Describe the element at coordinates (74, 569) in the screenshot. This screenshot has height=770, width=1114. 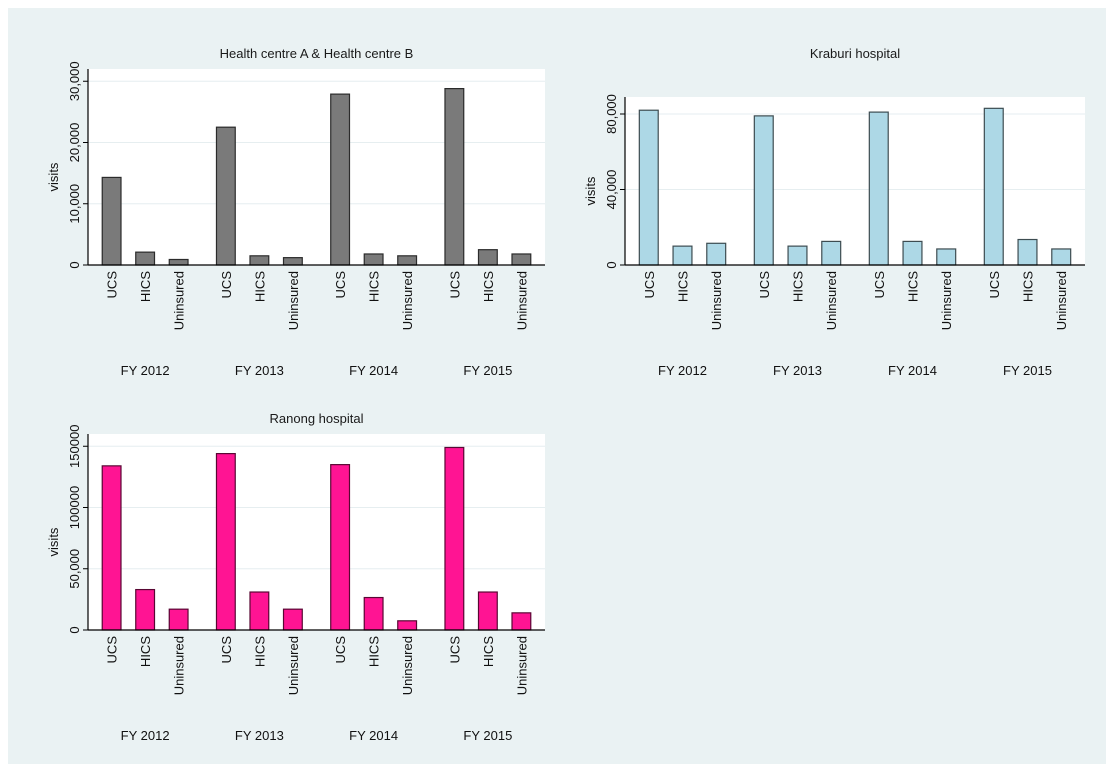
I see `y-tick-label: 50,000` at that location.